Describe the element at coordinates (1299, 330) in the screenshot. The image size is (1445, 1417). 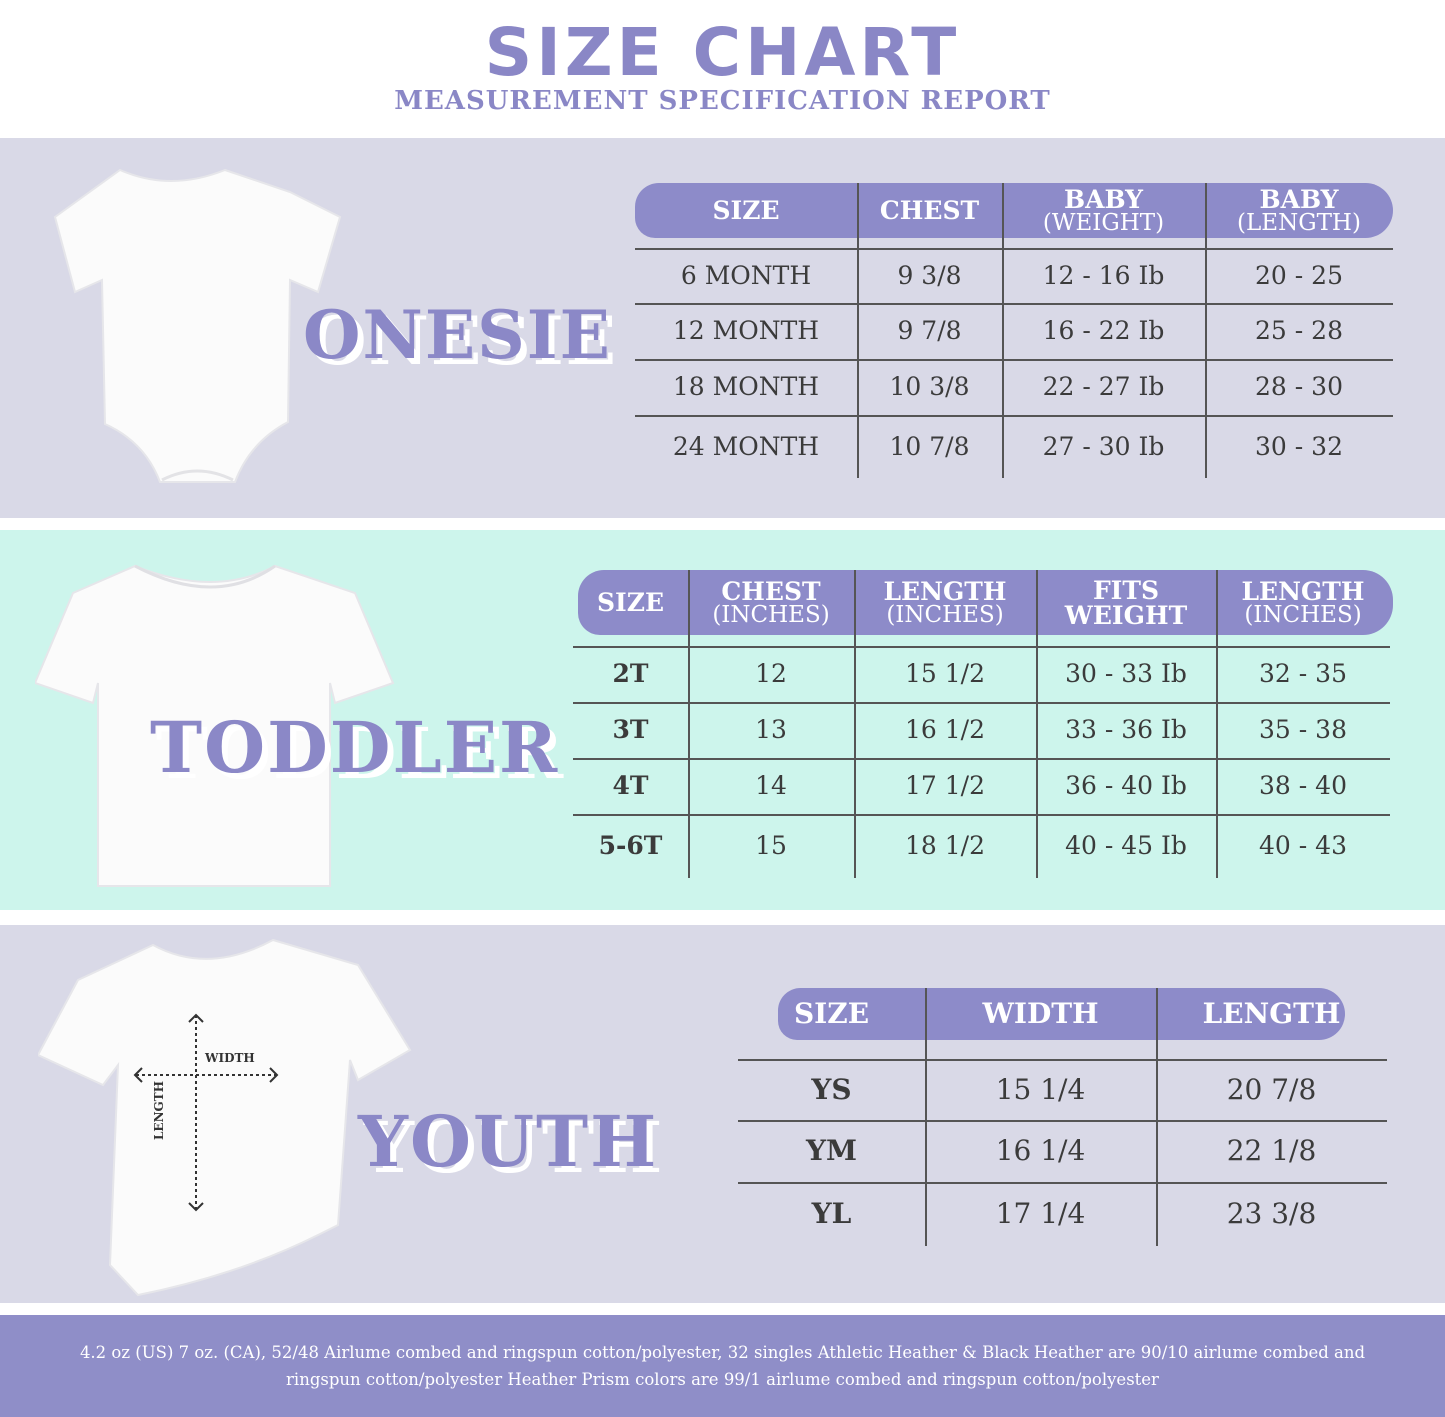
I see `table-cell: 25 - 28` at that location.